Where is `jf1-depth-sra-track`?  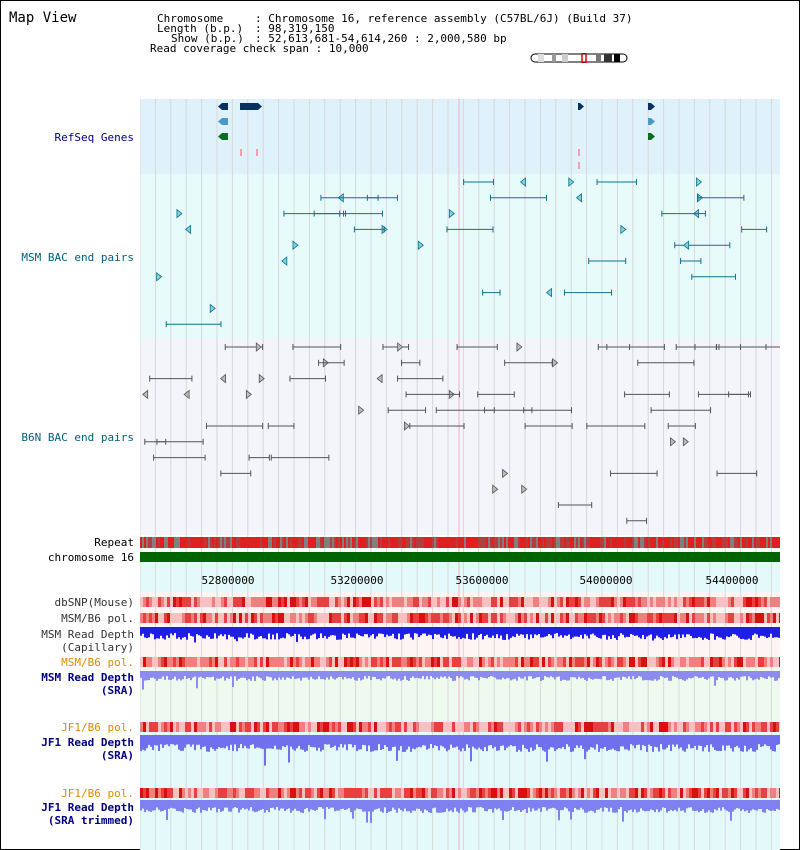 jf1-depth-sra-track is located at coordinates (460, 753).